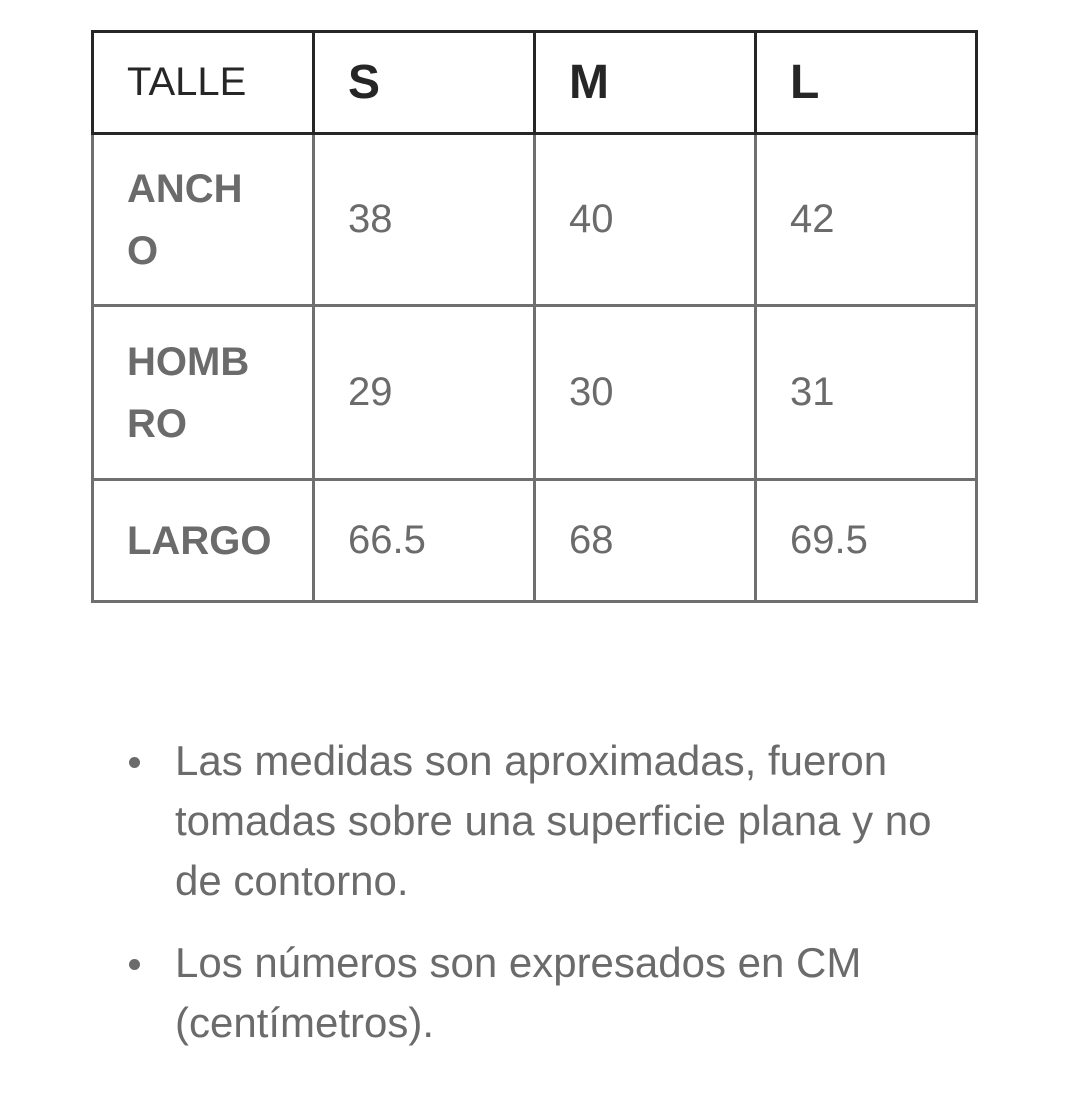 This screenshot has width=1068, height=1098. Describe the element at coordinates (185, 219) in the screenshot. I see `row-label-text: ANCHO` at that location.